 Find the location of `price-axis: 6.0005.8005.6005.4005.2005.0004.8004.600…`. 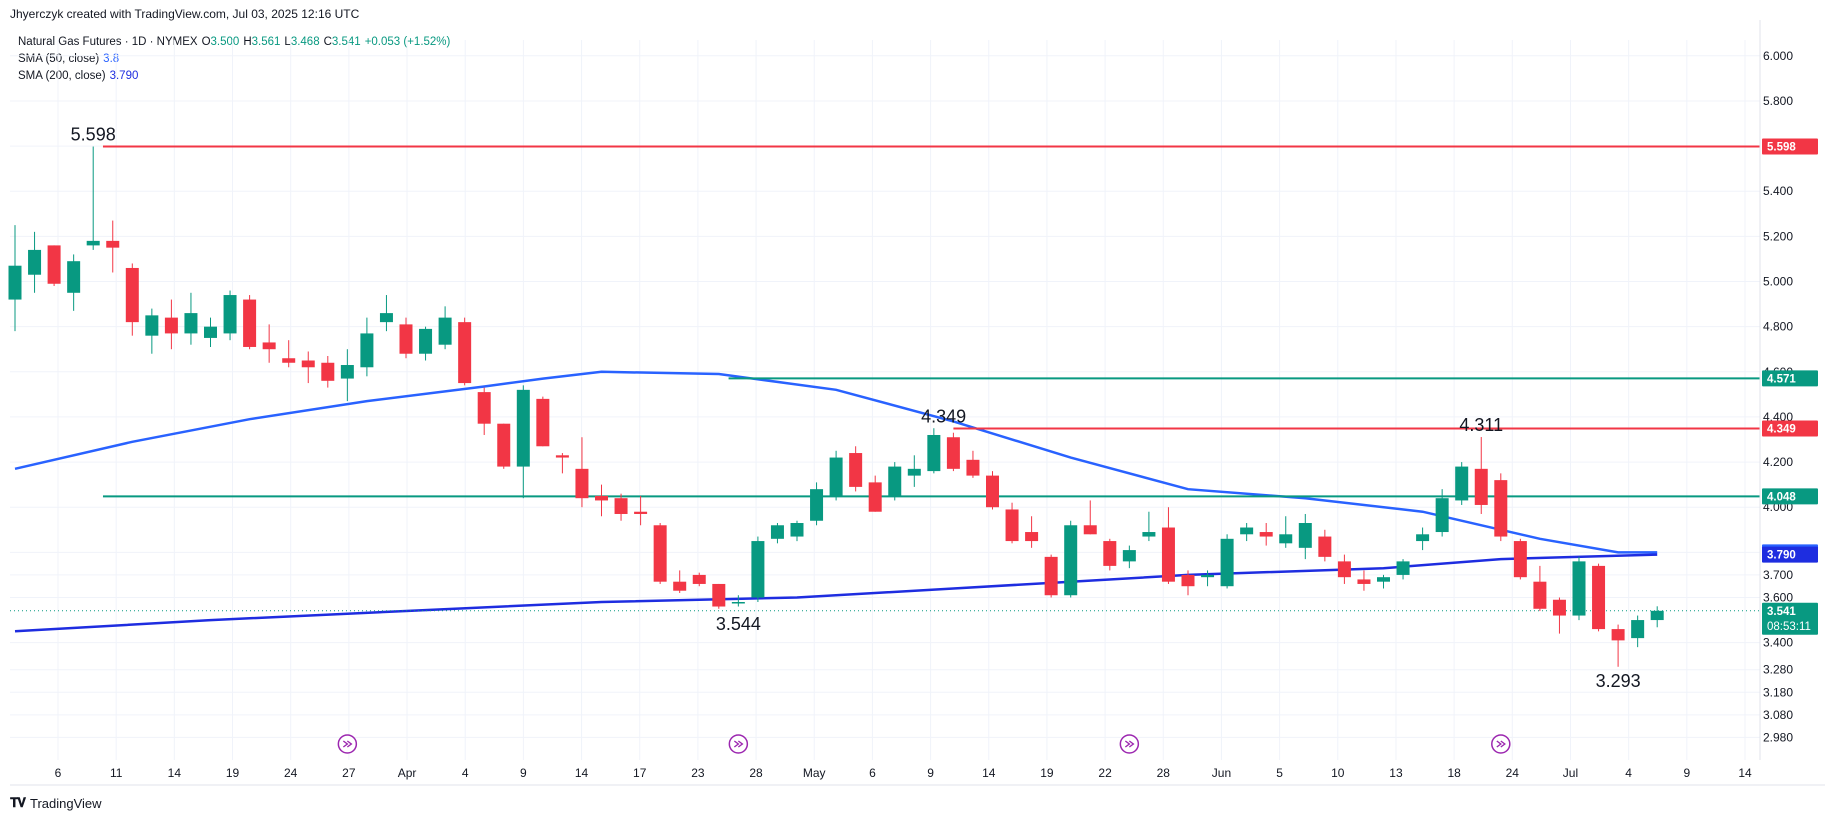

price-axis: 6.0005.8005.6005.4005.2005.0004.8004.600… is located at coordinates (1776, 390).